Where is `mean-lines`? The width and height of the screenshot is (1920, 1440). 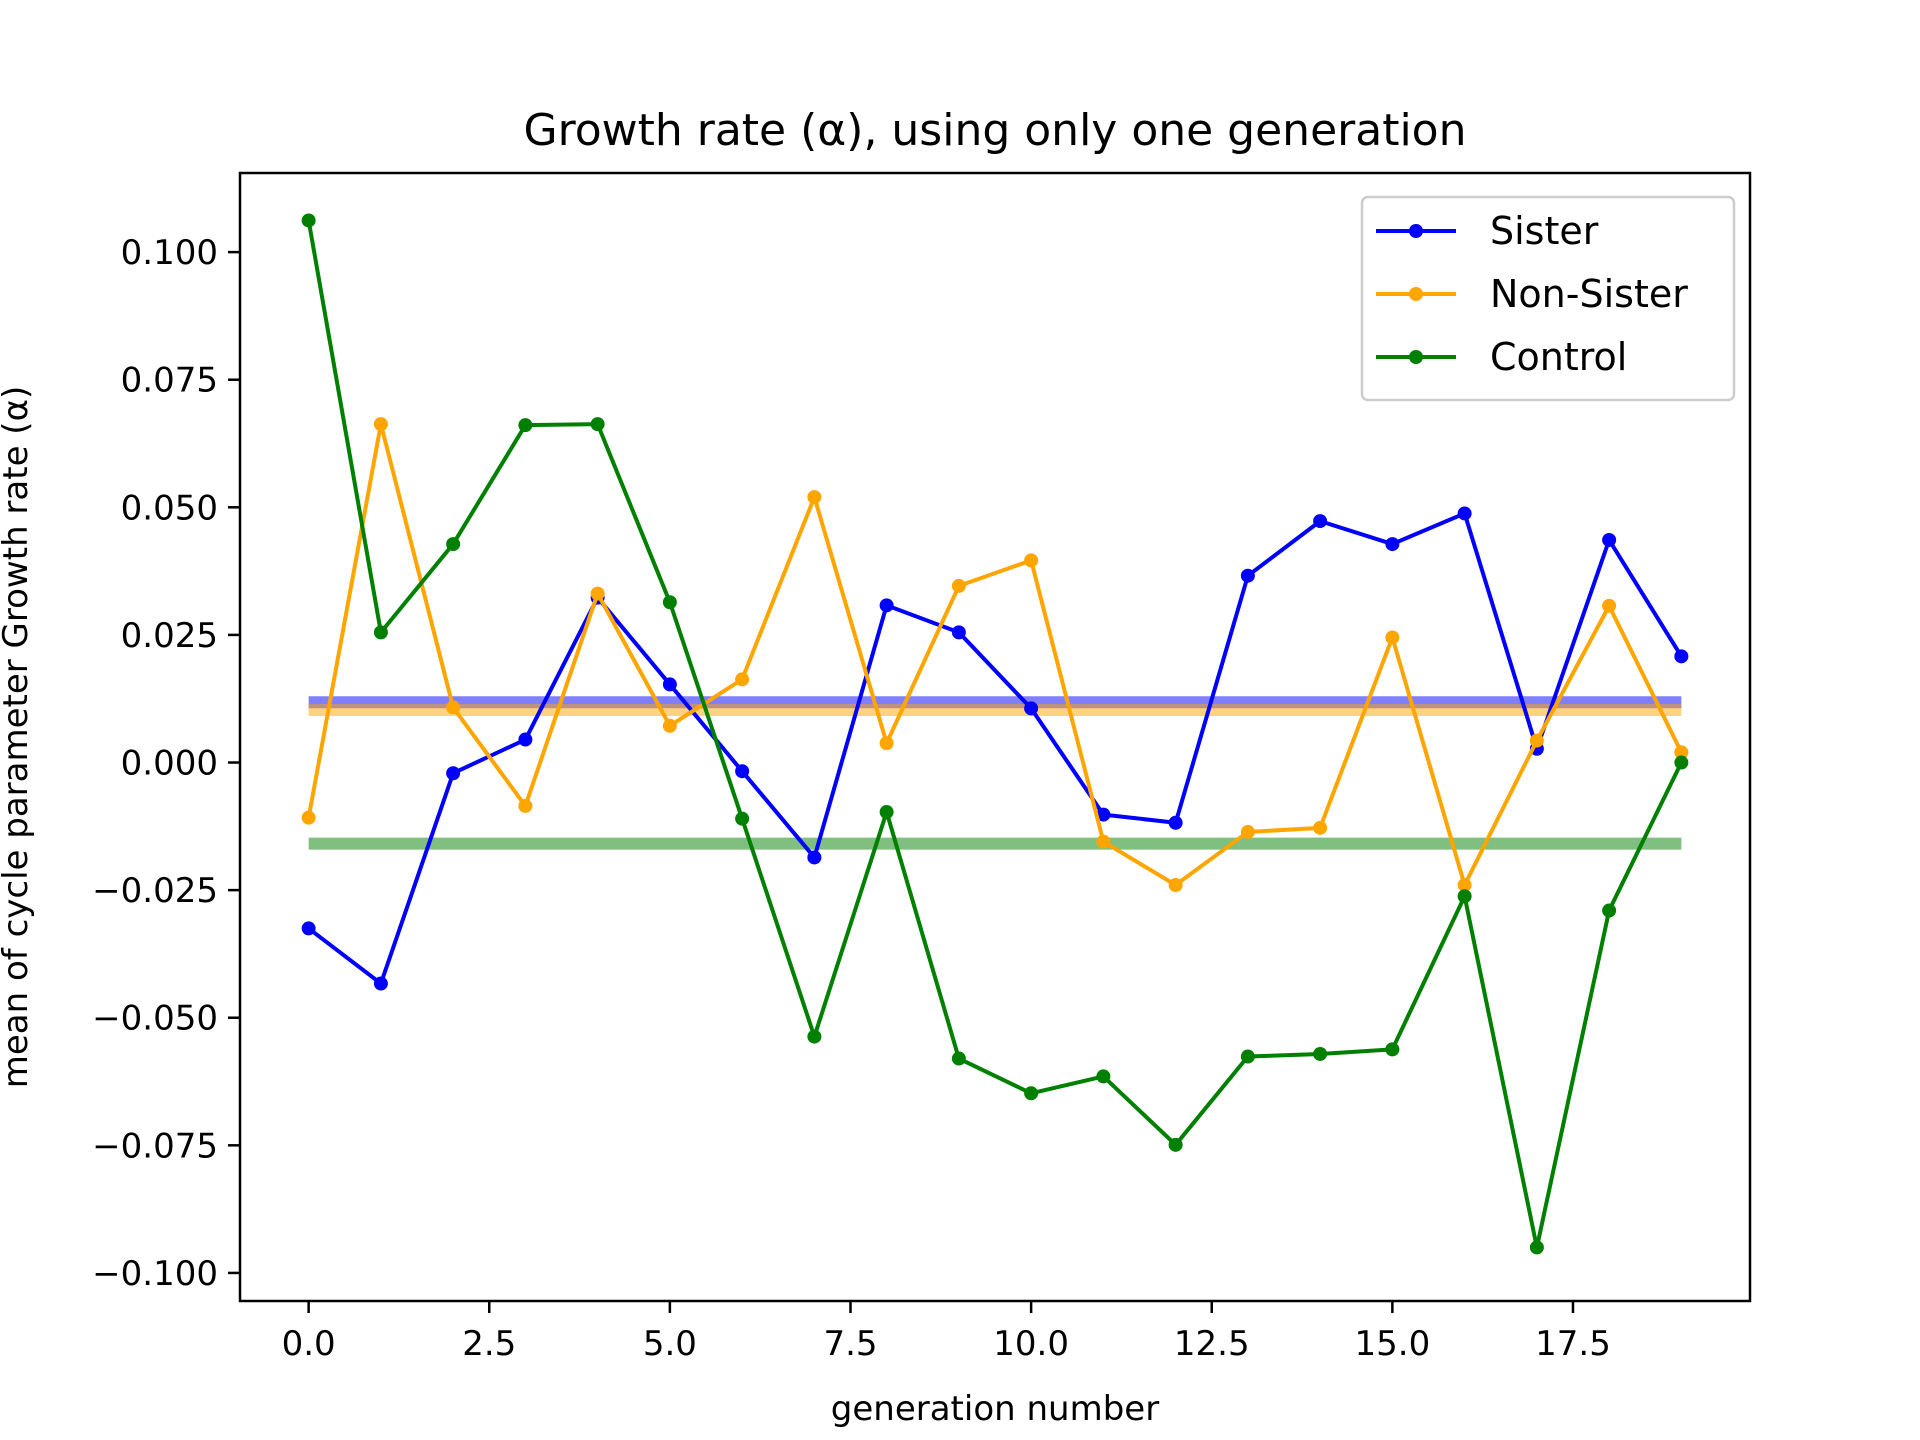
mean-lines is located at coordinates (995, 773).